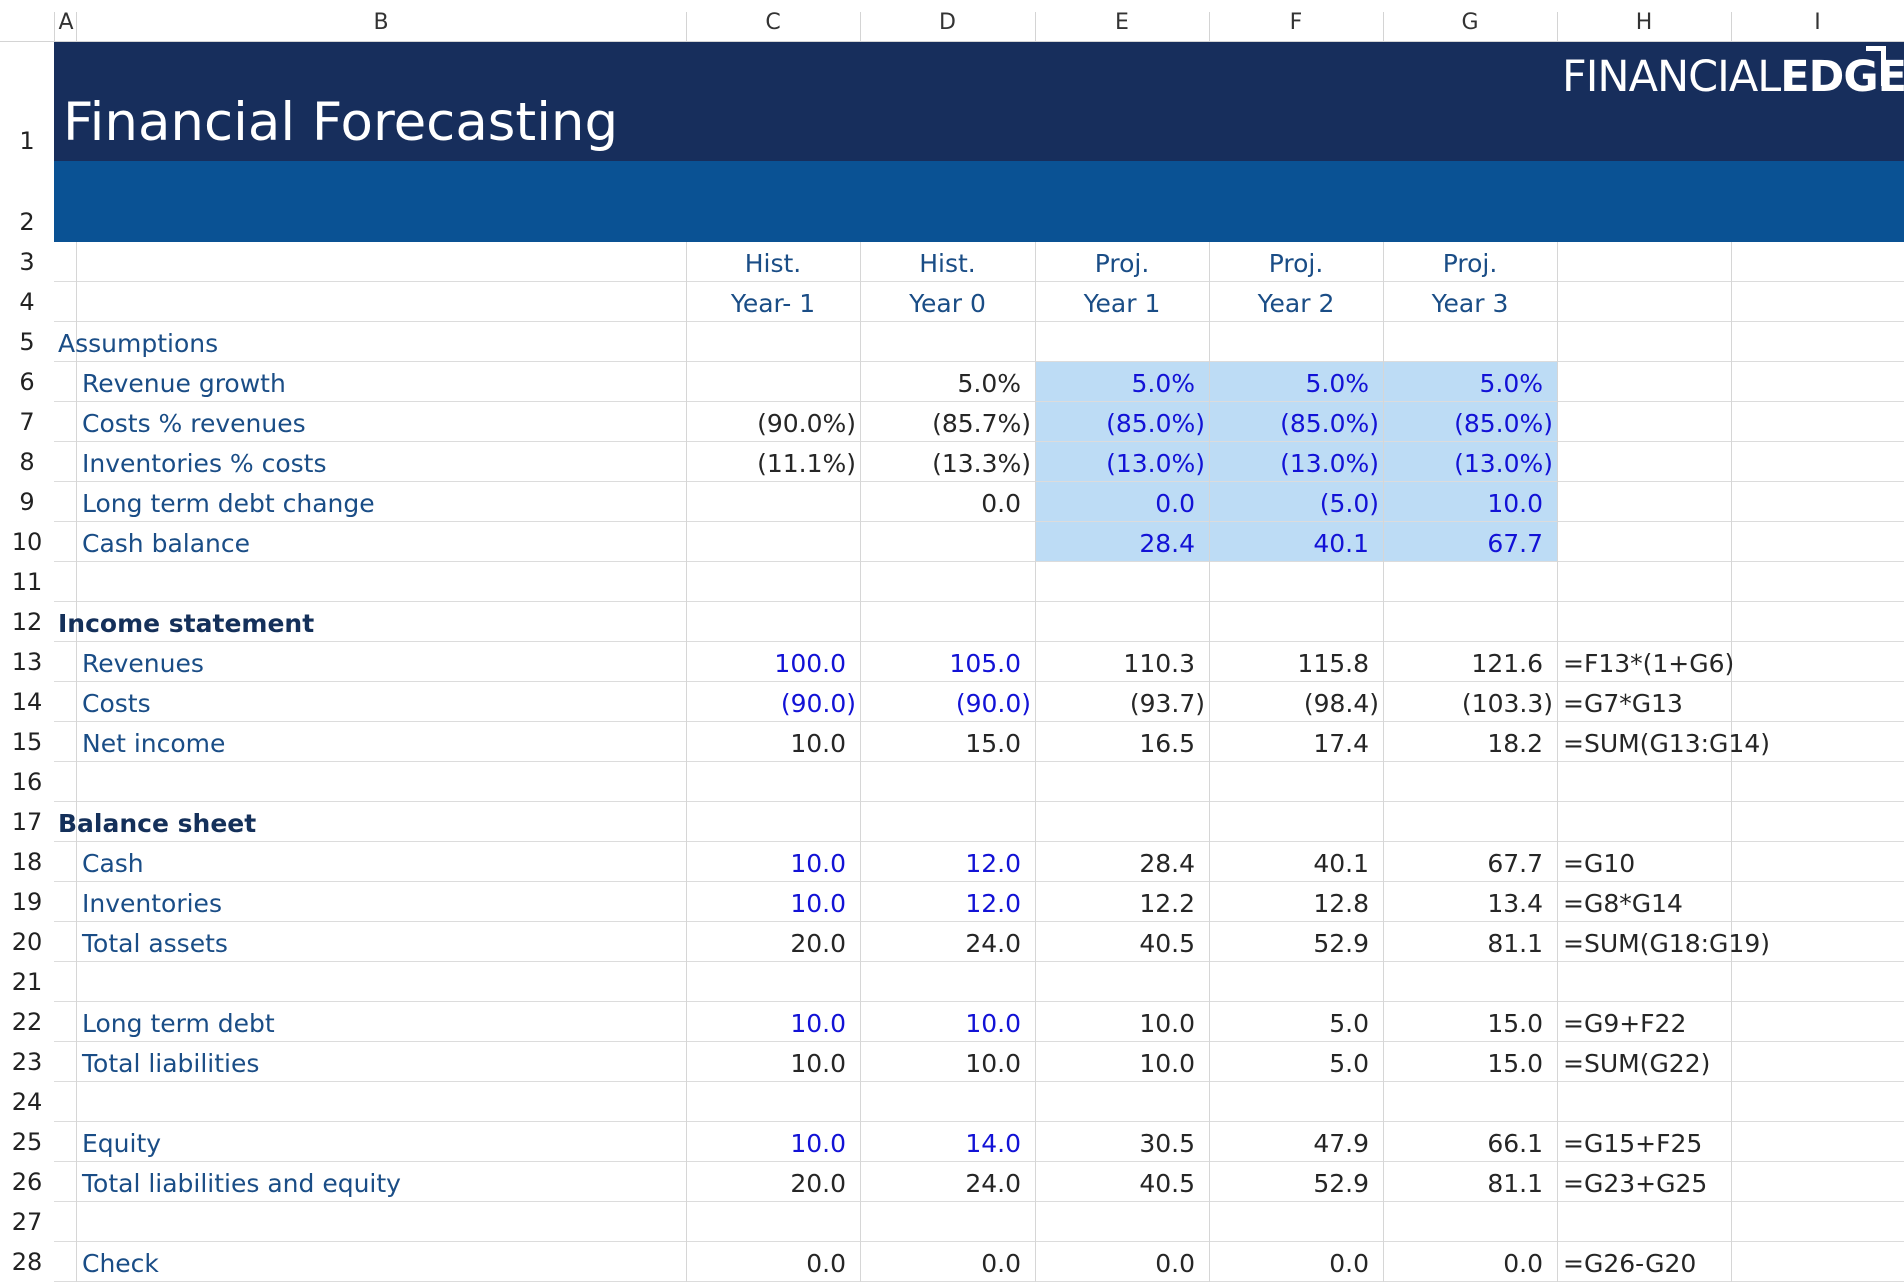 Image resolution: width=1904 pixels, height=1284 pixels. I want to click on row-header-22: 22, so click(27, 1022).